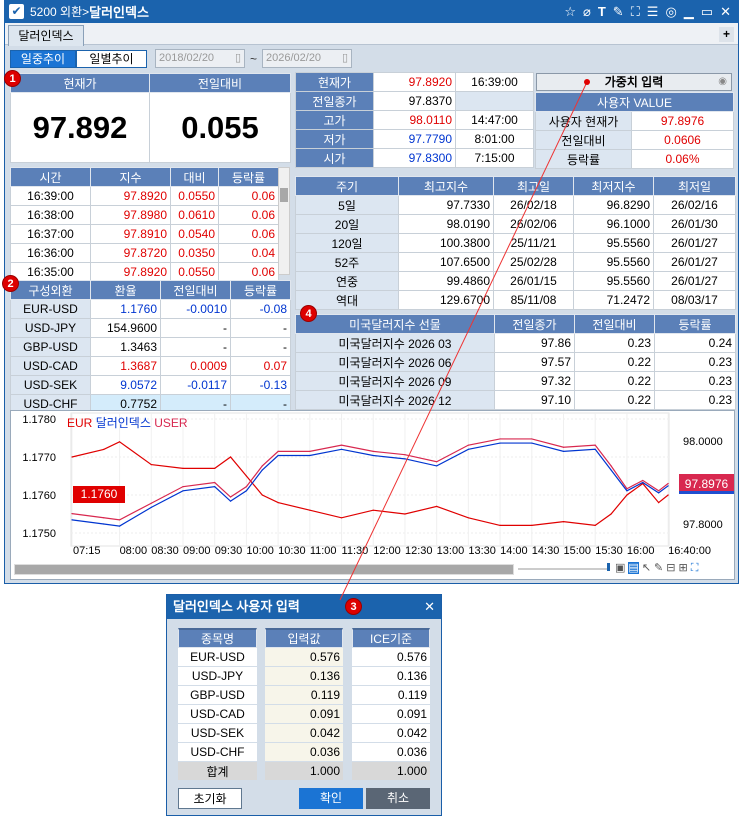 The width and height of the screenshot is (741, 816). Describe the element at coordinates (694, 243) in the screenshot. I see `period-cell: 26/01/27` at that location.